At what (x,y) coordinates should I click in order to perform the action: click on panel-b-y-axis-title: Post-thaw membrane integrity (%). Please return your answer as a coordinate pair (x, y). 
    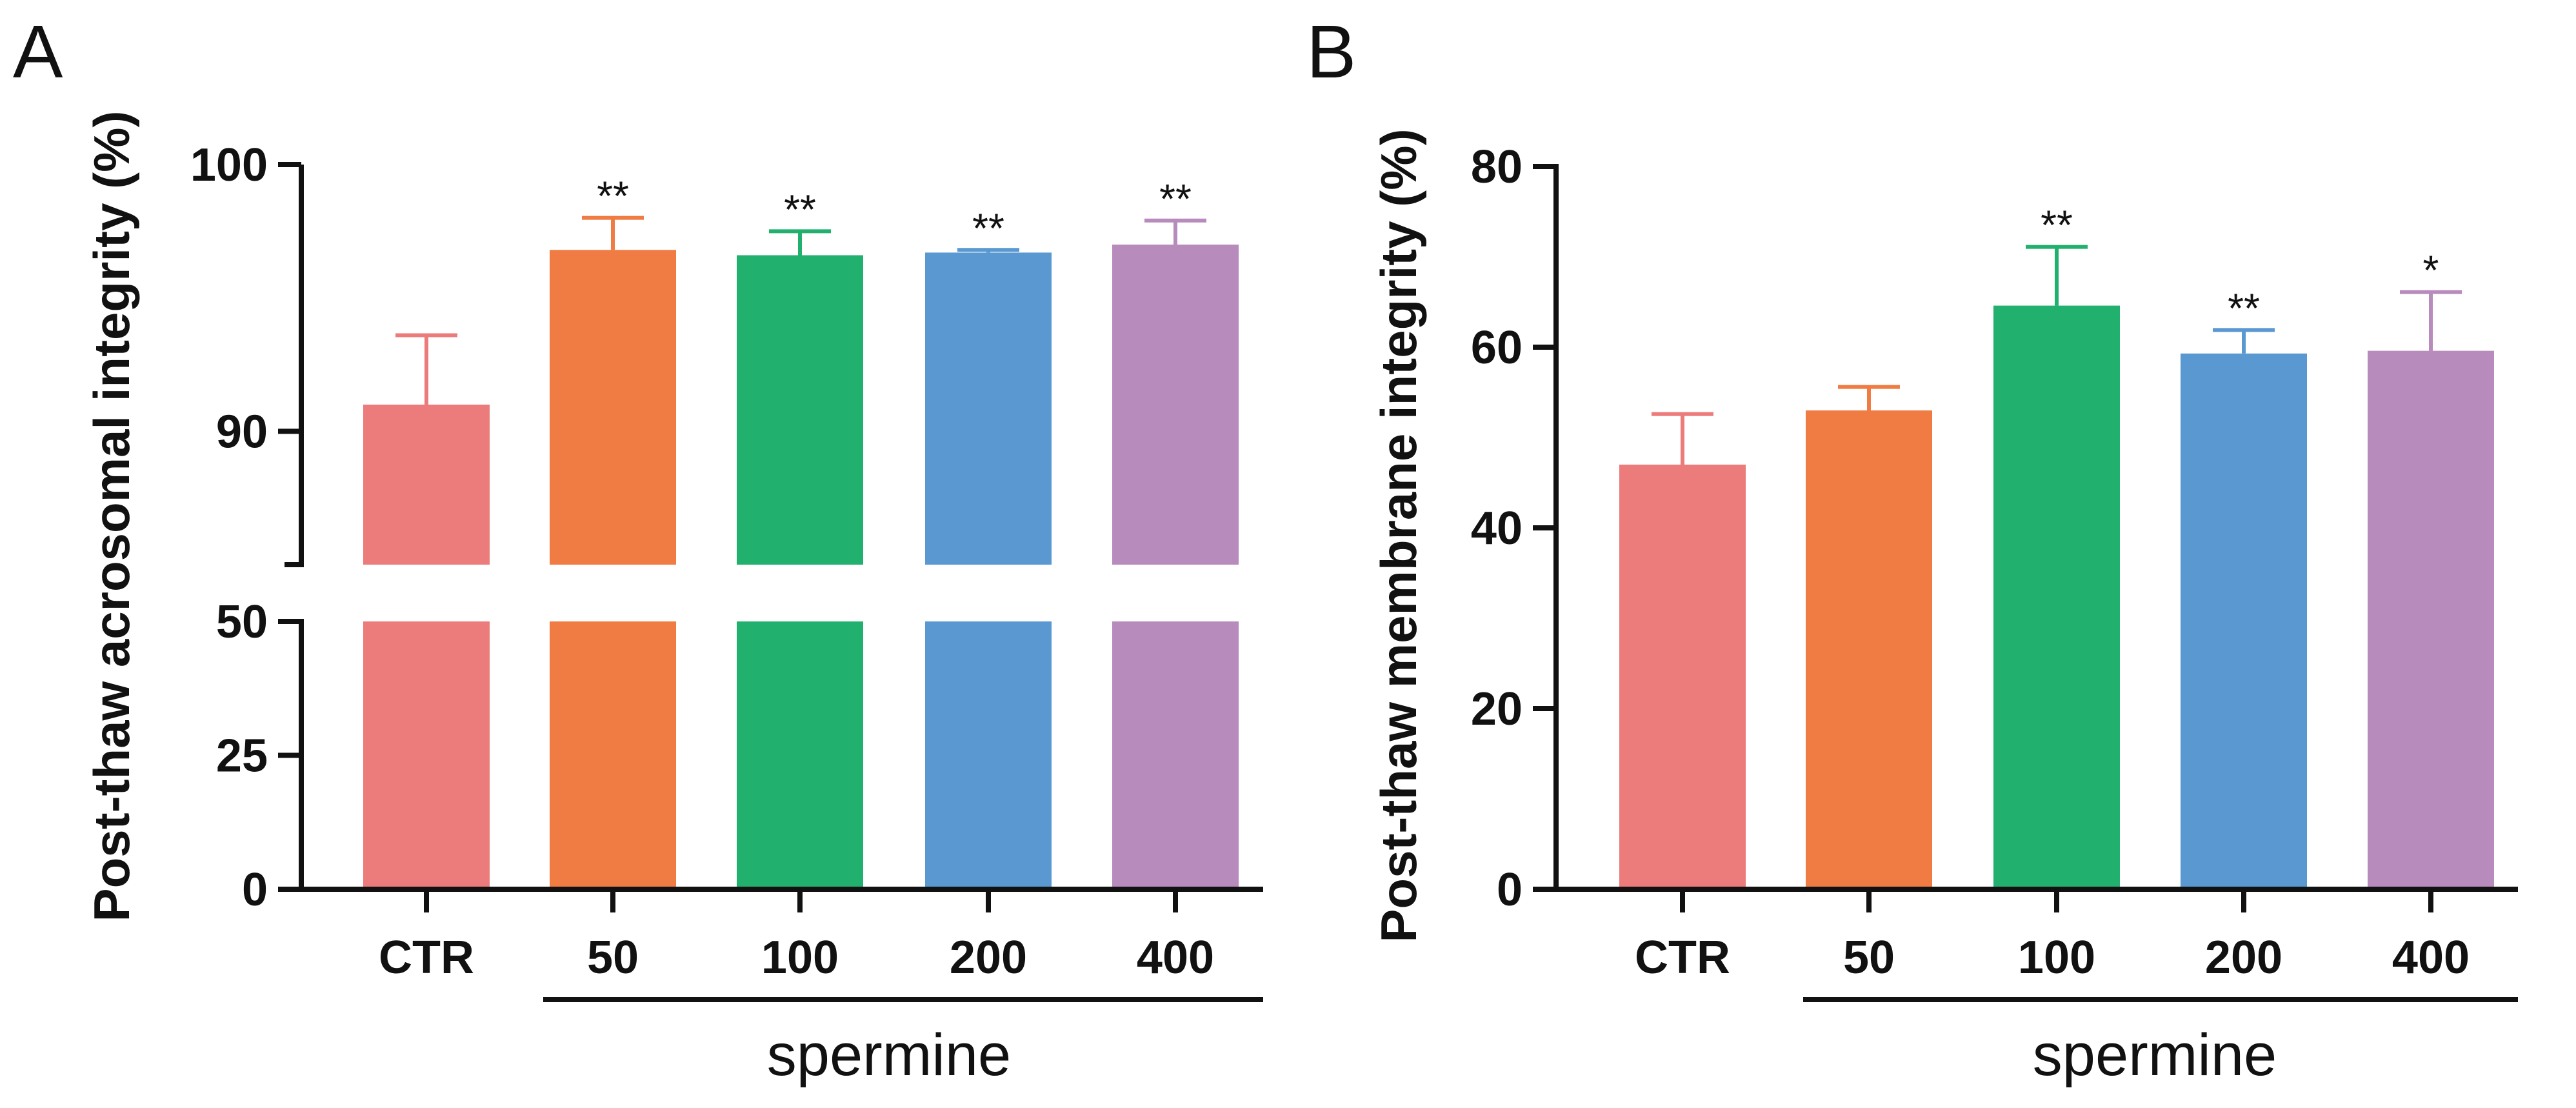
    Looking at the image, I should click on (1398, 535).